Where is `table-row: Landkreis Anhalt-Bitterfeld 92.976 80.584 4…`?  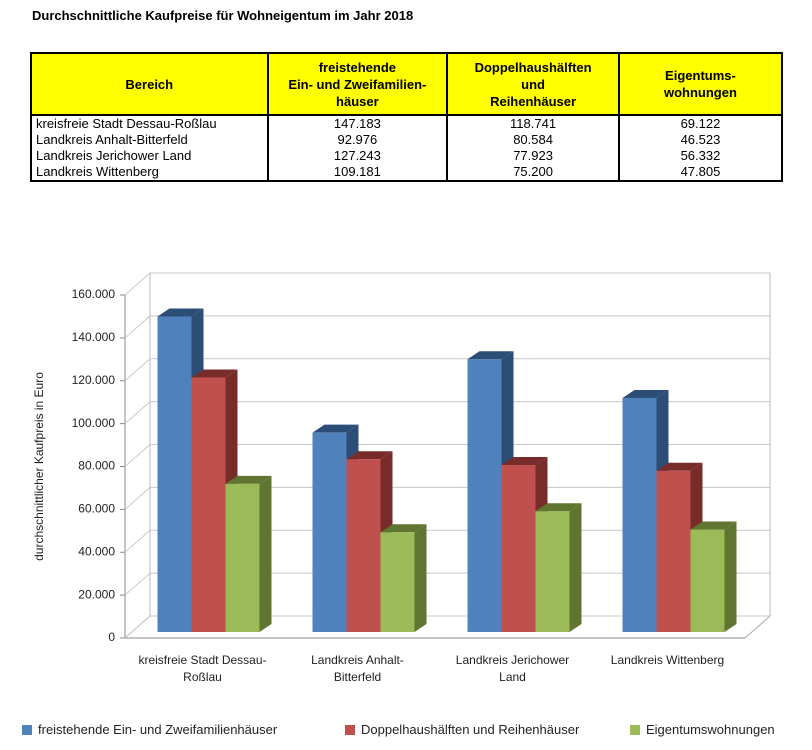 table-row: Landkreis Anhalt-Bitterfeld 92.976 80.584 4… is located at coordinates (407, 140).